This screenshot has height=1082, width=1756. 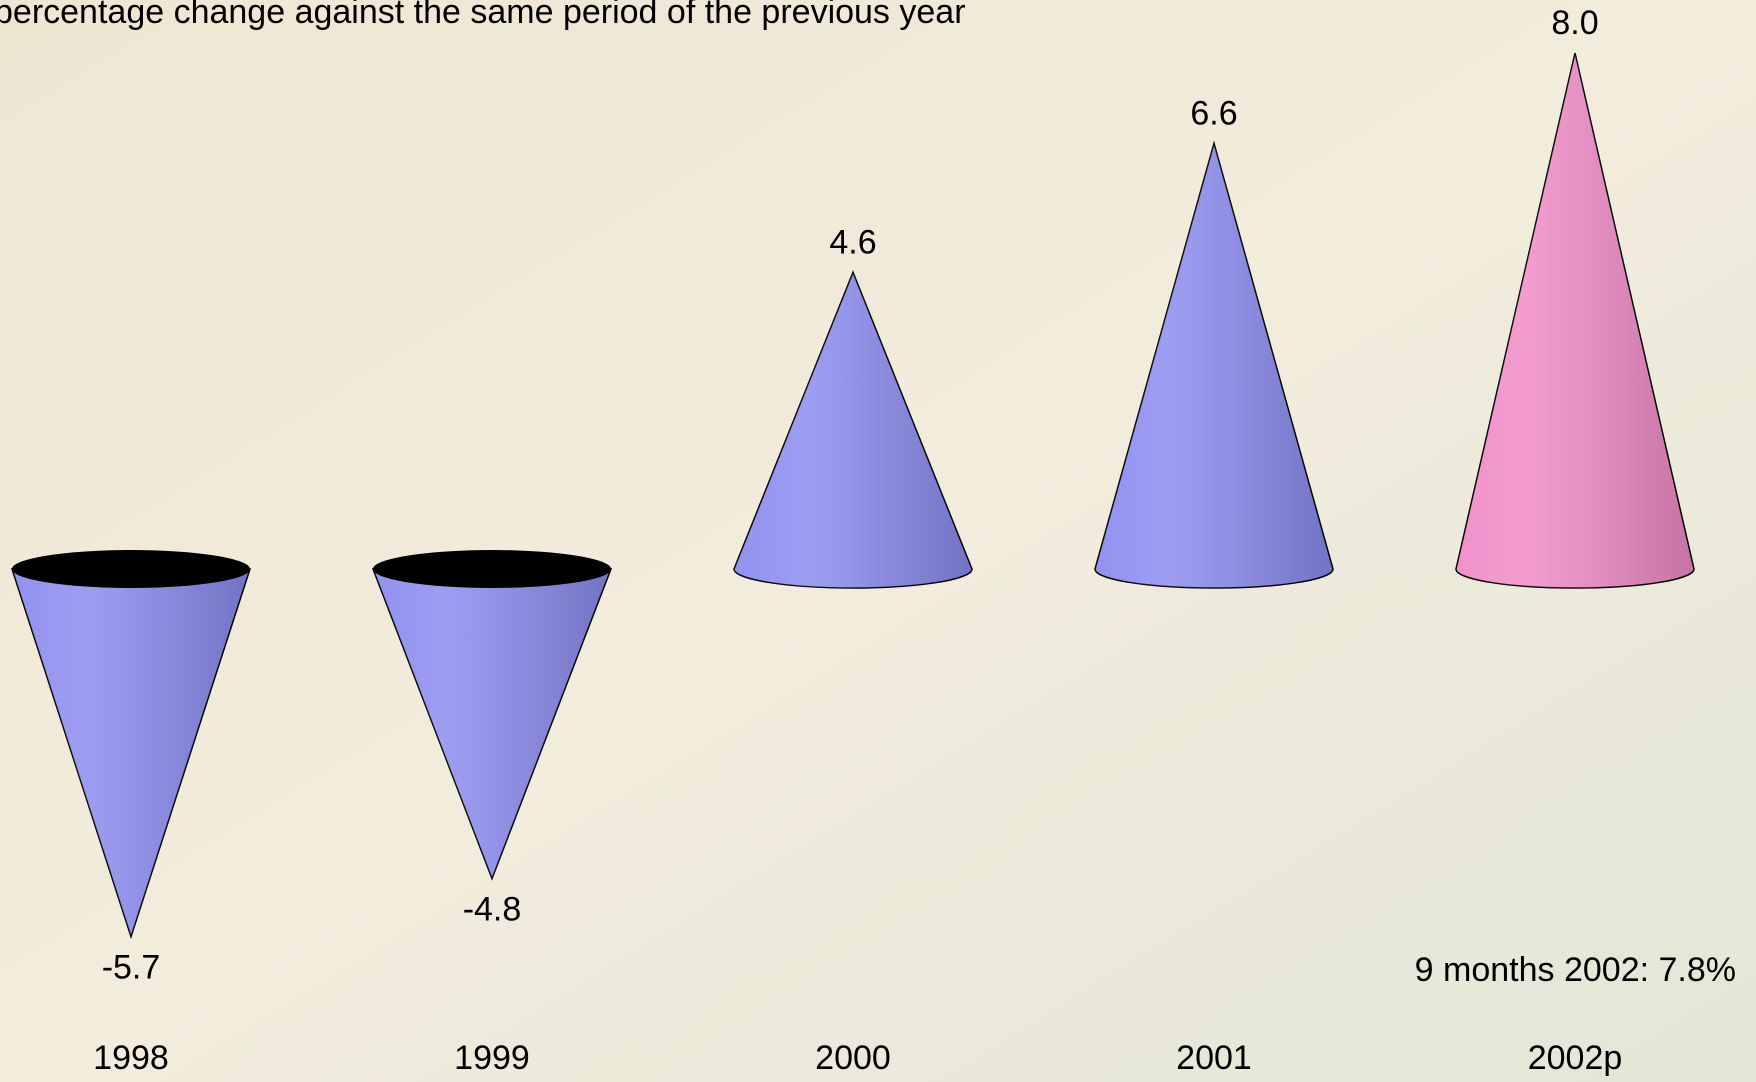 What do you see at coordinates (492, 1058) in the screenshot?
I see `x-tick-label: 1999` at bounding box center [492, 1058].